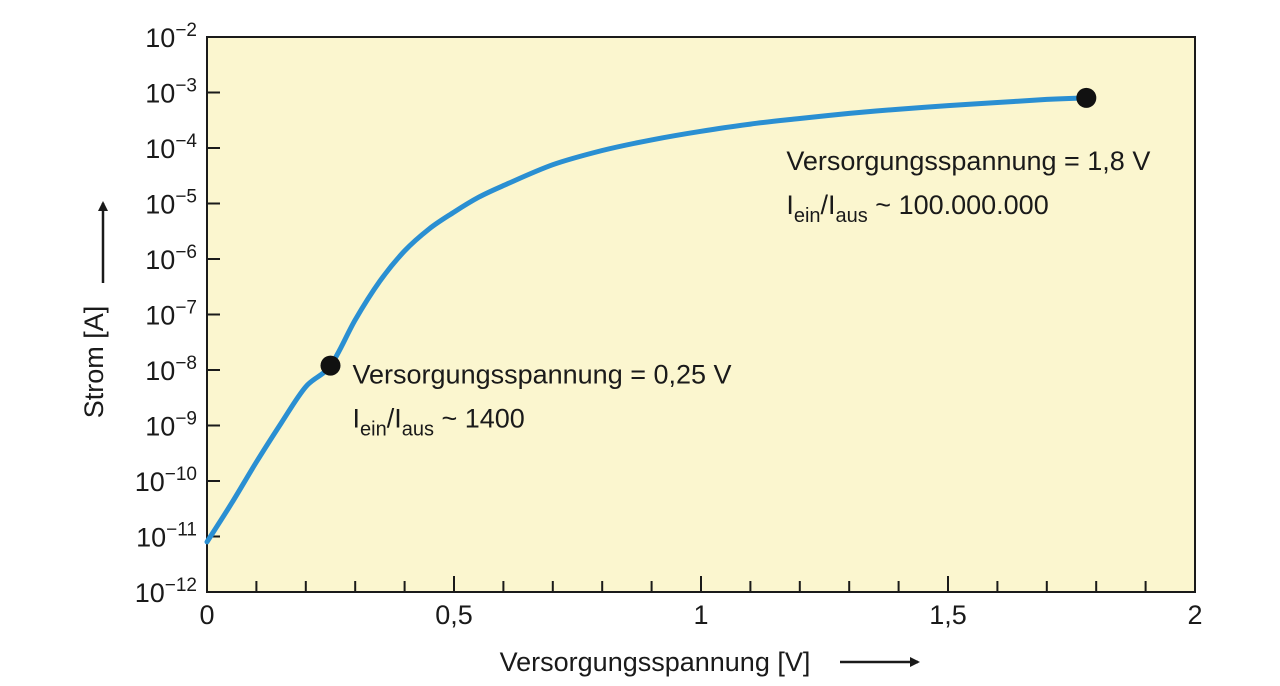  I want to click on y-axis-title-group: Strom [A], so click(94, 310).